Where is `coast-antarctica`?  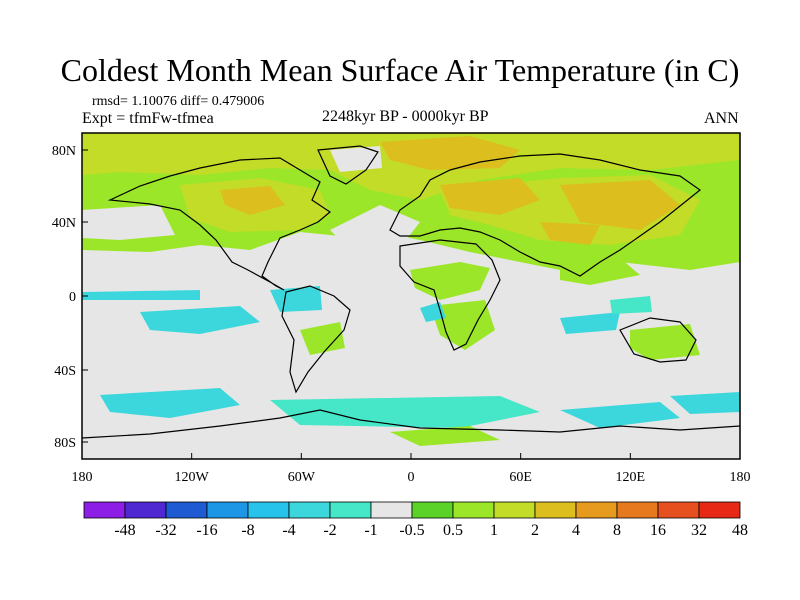
coast-antarctica is located at coordinates (411, 424).